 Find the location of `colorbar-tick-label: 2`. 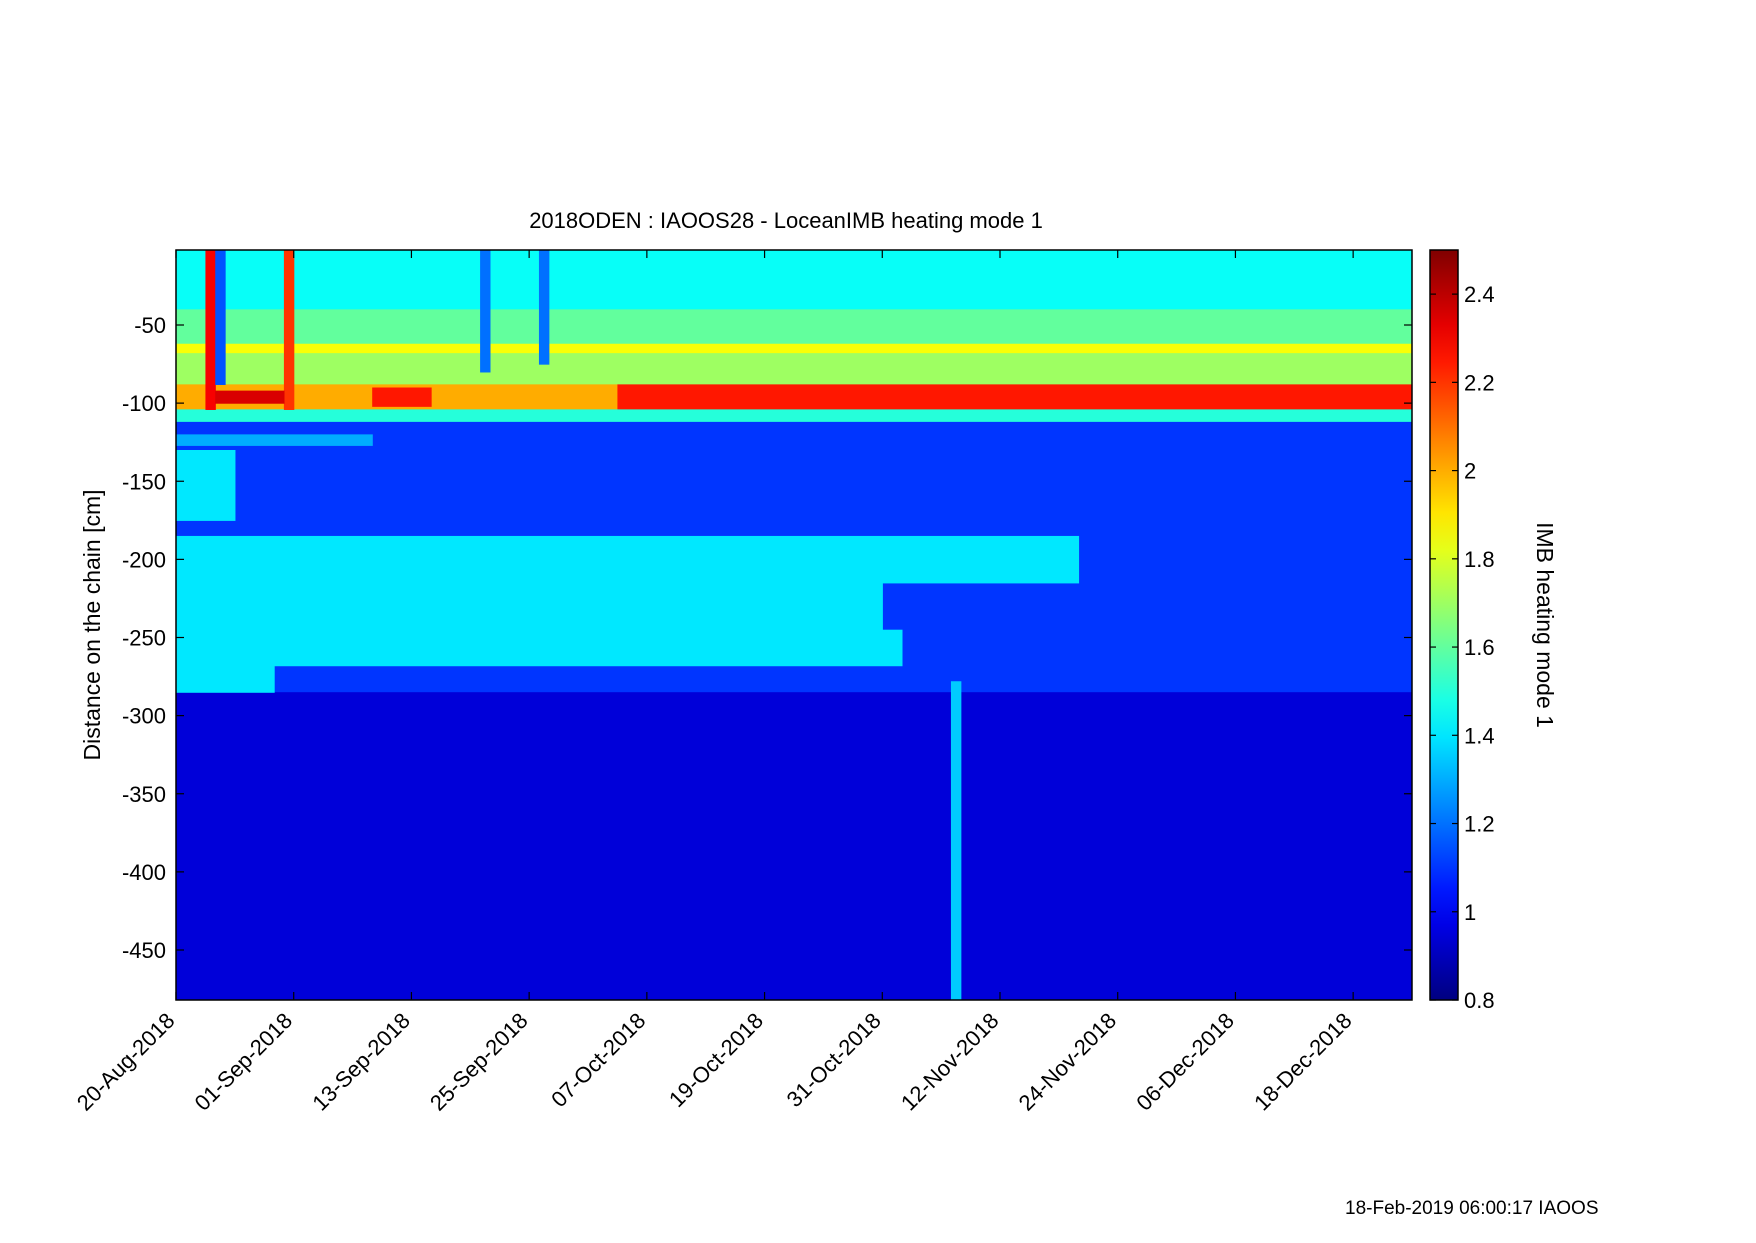

colorbar-tick-label: 2 is located at coordinates (1470, 471).